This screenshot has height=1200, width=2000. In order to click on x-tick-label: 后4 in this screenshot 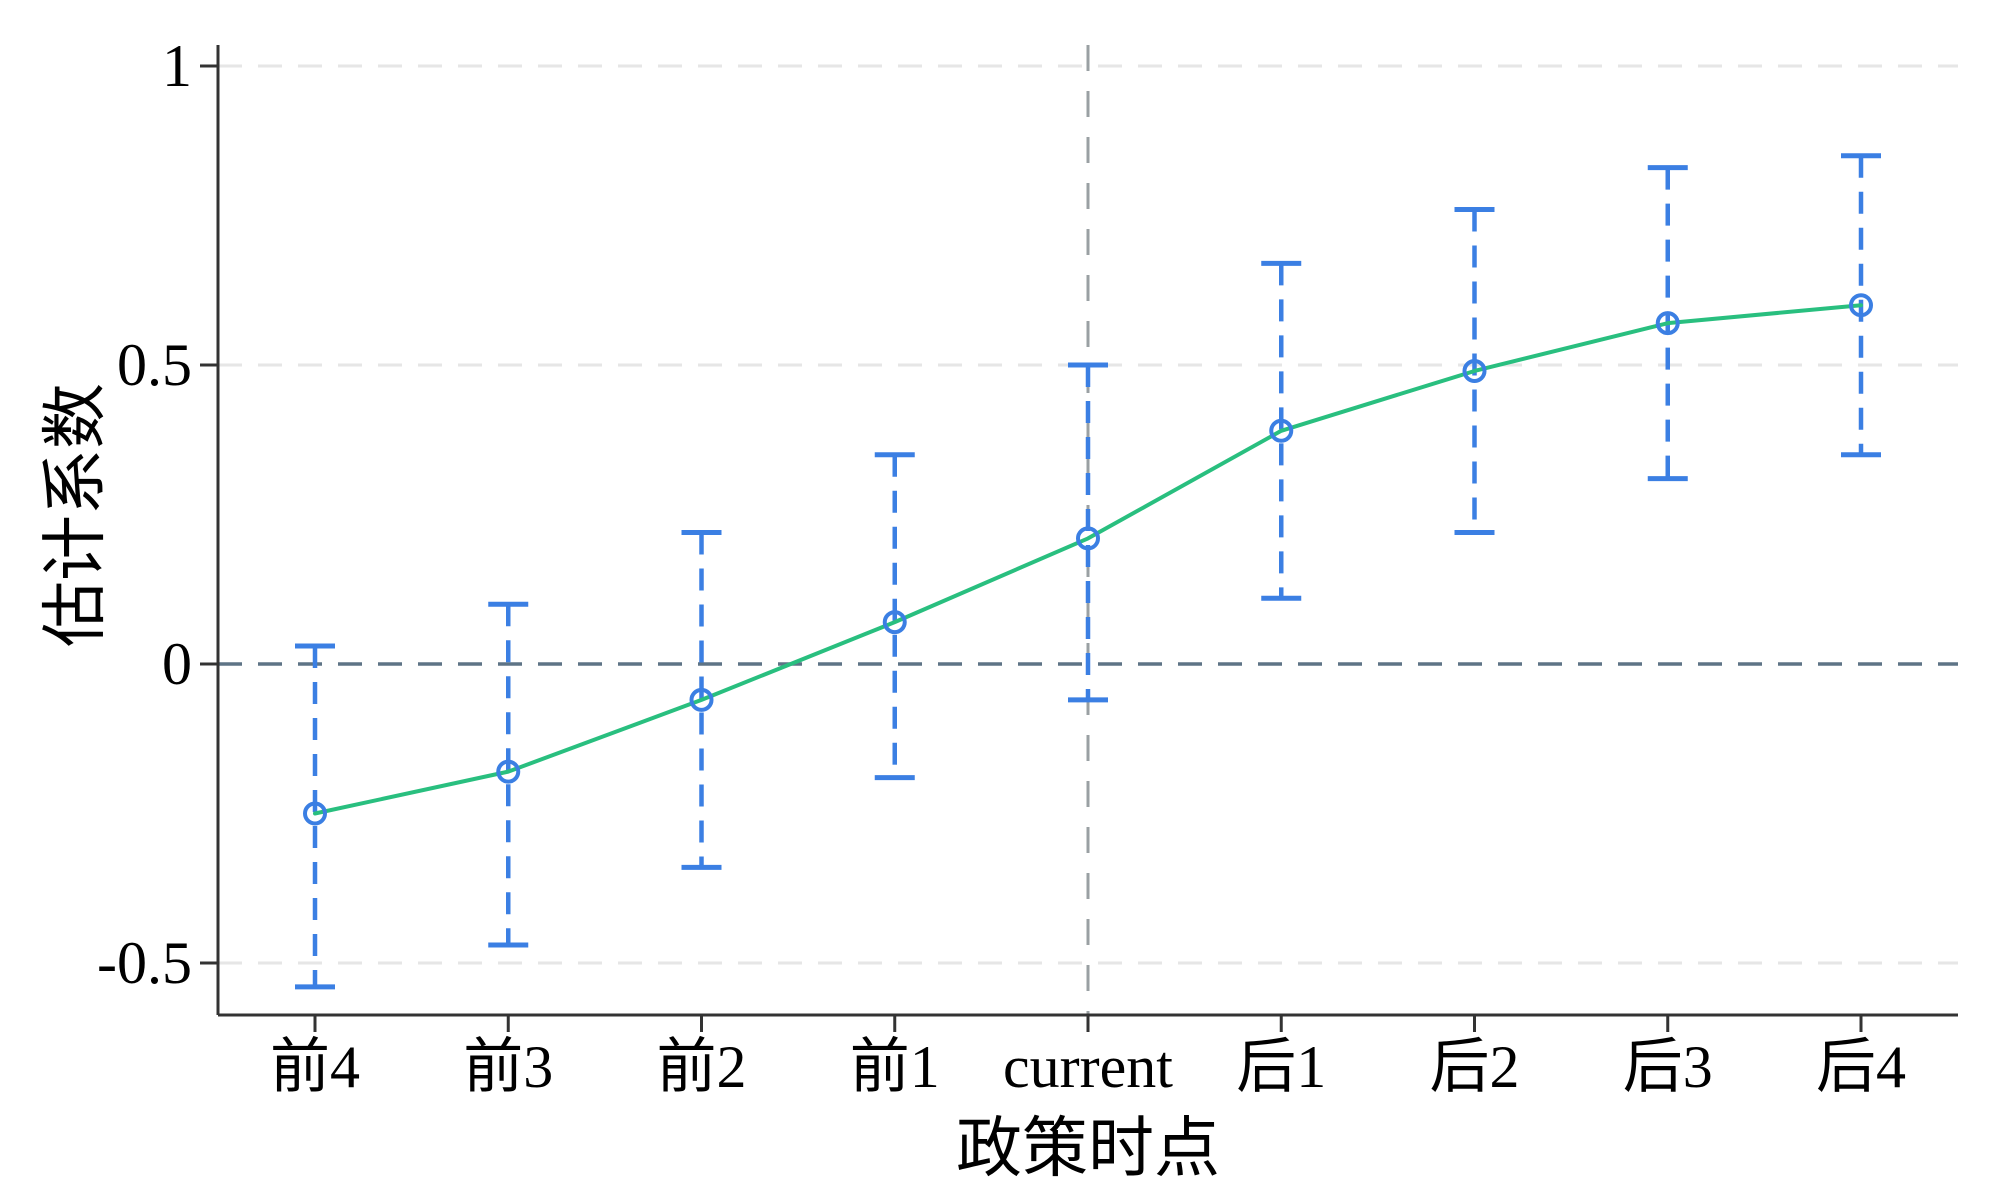, I will do `click(1861, 1067)`.